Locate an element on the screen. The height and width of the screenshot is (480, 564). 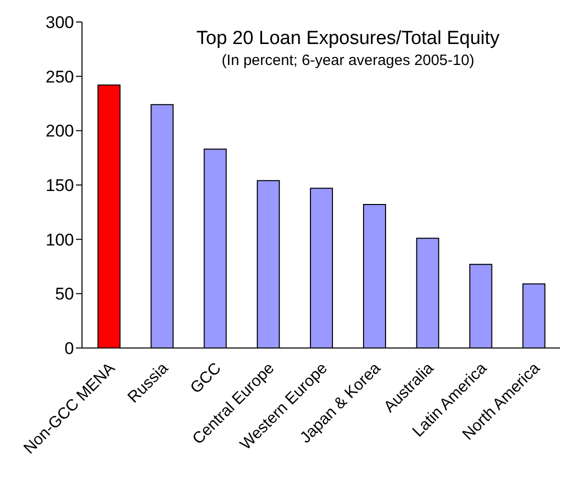
y-tick-label: 0 is located at coordinates (69, 348).